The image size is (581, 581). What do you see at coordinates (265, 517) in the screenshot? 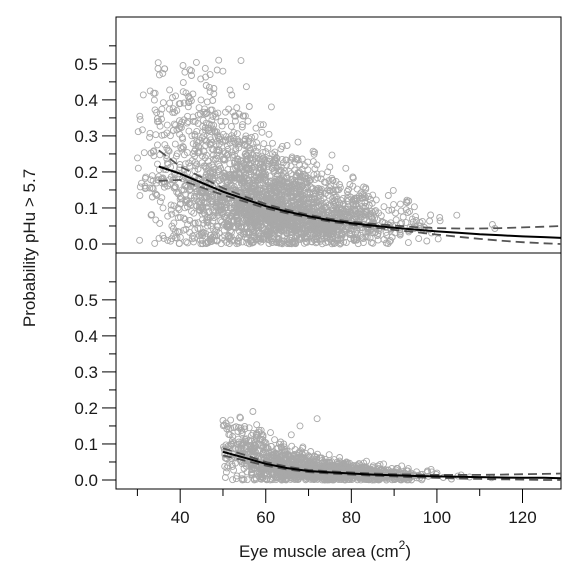
I see `x-tick-label: 60` at bounding box center [265, 517].